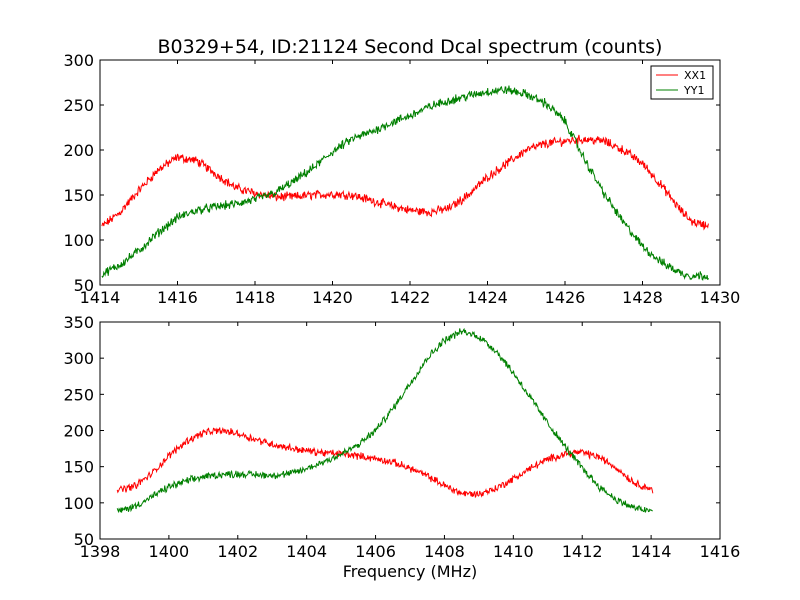  Describe the element at coordinates (487, 297) in the screenshot. I see `x-tick-label: 1424` at that location.